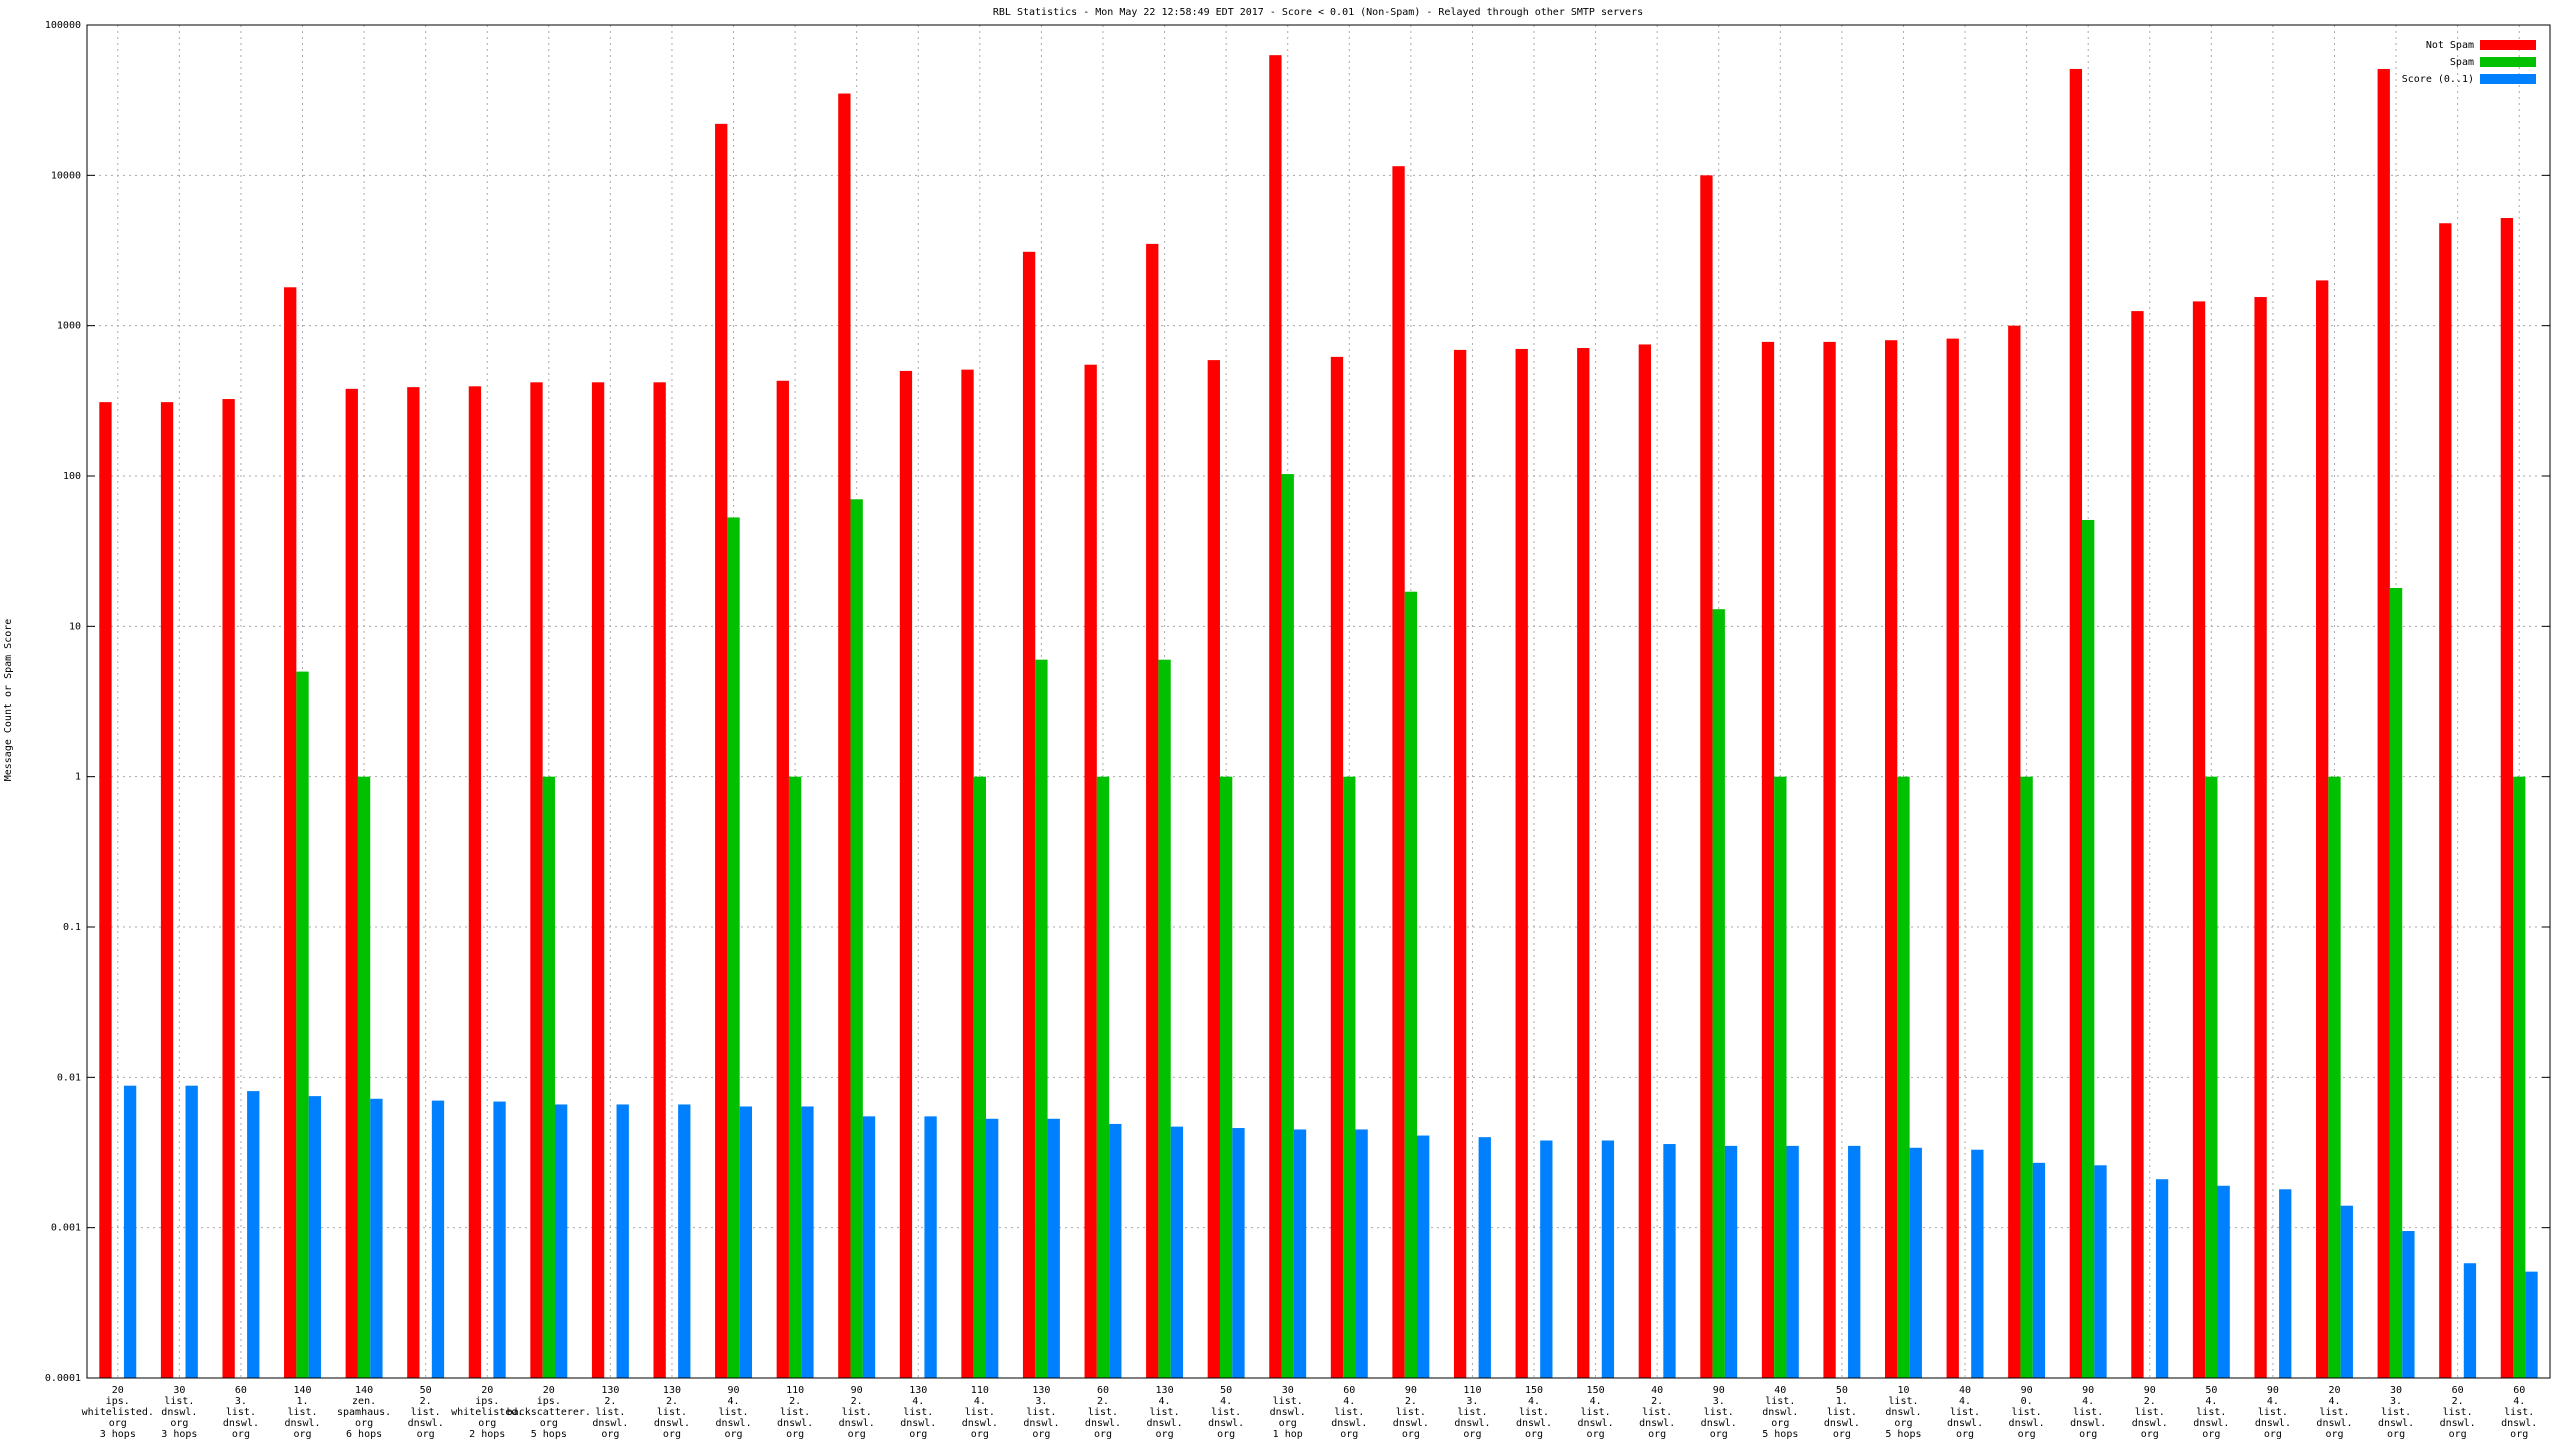  Describe the element at coordinates (980, 1390) in the screenshot. I see `x-tick-label-line: 110` at that location.